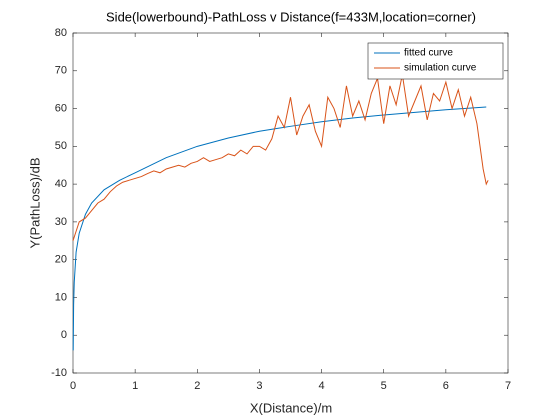  I want to click on legend-box, so click(435, 61).